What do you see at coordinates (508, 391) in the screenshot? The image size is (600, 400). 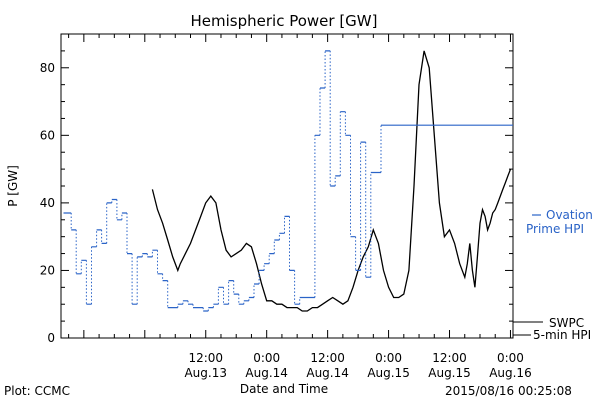 I see `footer-timestamp: 2015/08/16 00:25:08` at bounding box center [508, 391].